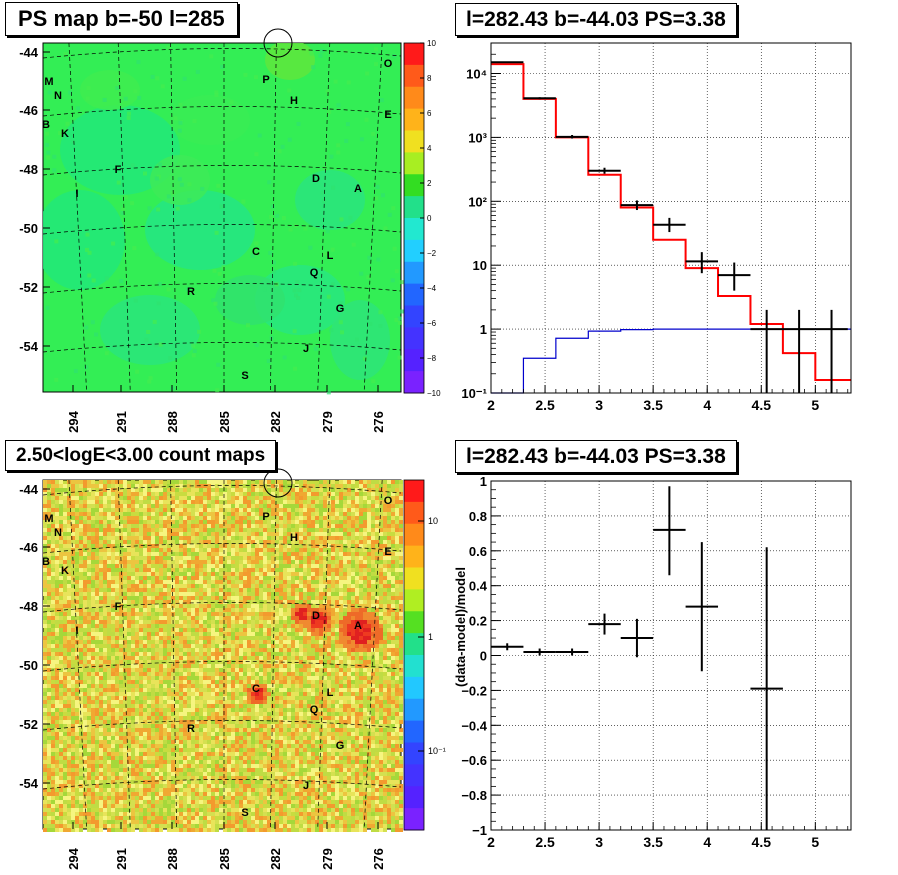  Describe the element at coordinates (604, 170) in the screenshot. I see `data-point` at that location.